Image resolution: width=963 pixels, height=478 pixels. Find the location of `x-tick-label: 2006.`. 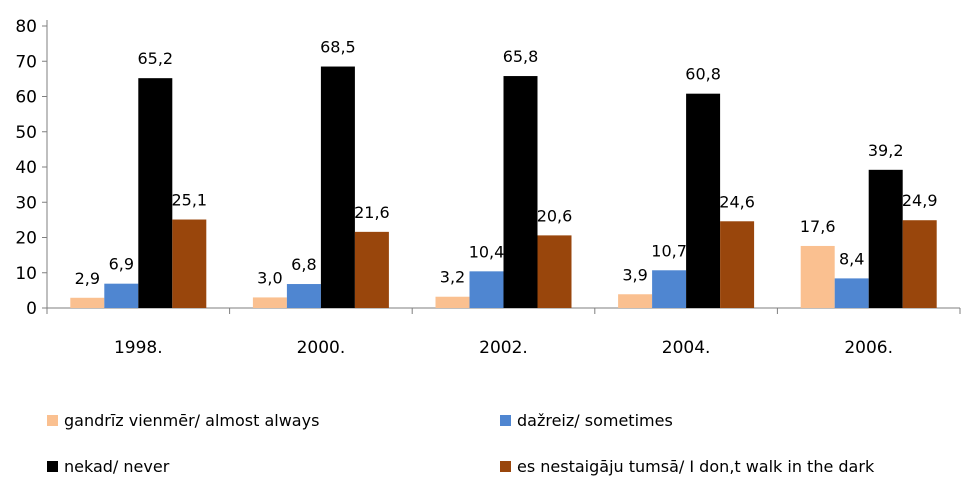

x-tick-label: 2006. is located at coordinates (868, 348).